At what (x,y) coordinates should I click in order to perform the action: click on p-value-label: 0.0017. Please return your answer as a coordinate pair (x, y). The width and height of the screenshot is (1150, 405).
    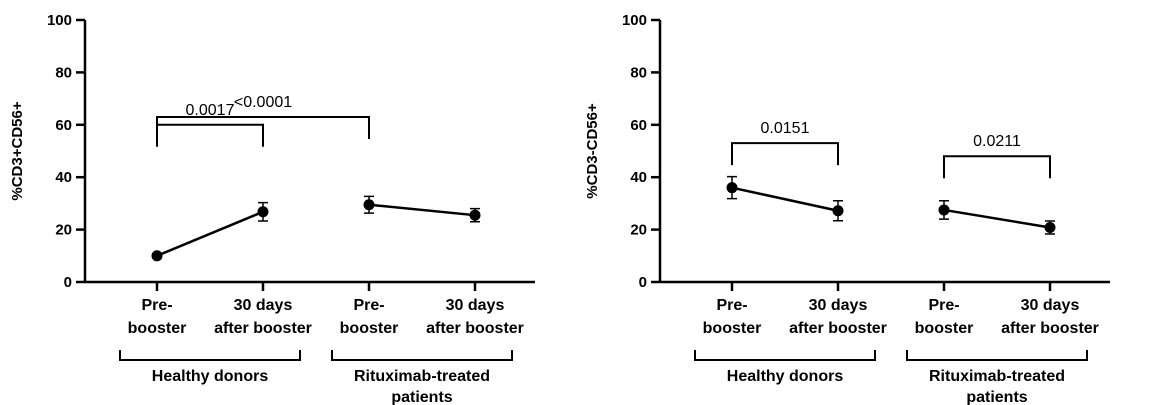
    Looking at the image, I should click on (210, 110).